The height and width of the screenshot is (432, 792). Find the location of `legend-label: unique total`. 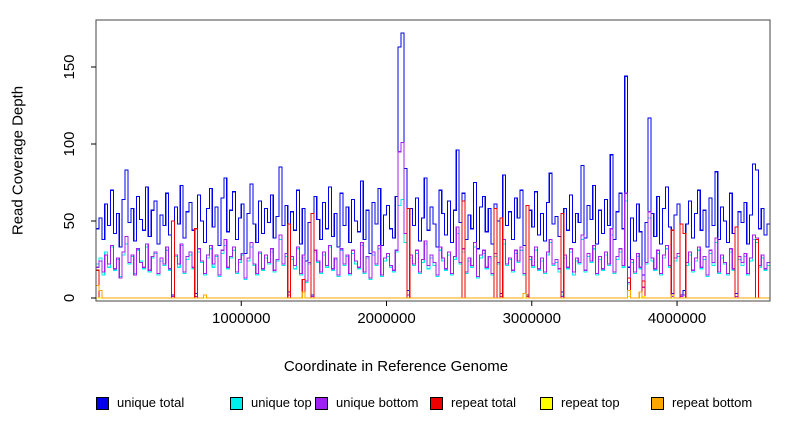

legend-label: unique total is located at coordinates (151, 402).